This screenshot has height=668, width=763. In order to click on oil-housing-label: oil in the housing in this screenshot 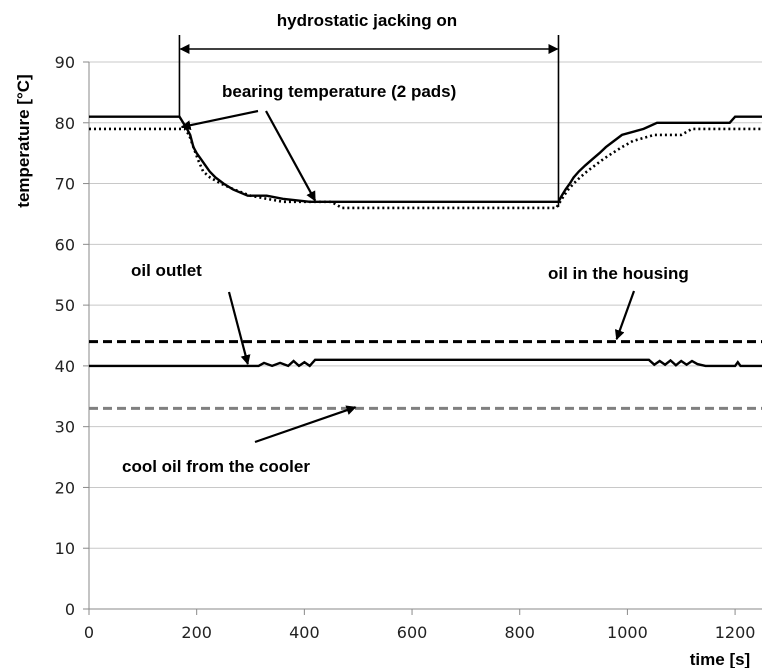, I will do `click(618, 273)`.